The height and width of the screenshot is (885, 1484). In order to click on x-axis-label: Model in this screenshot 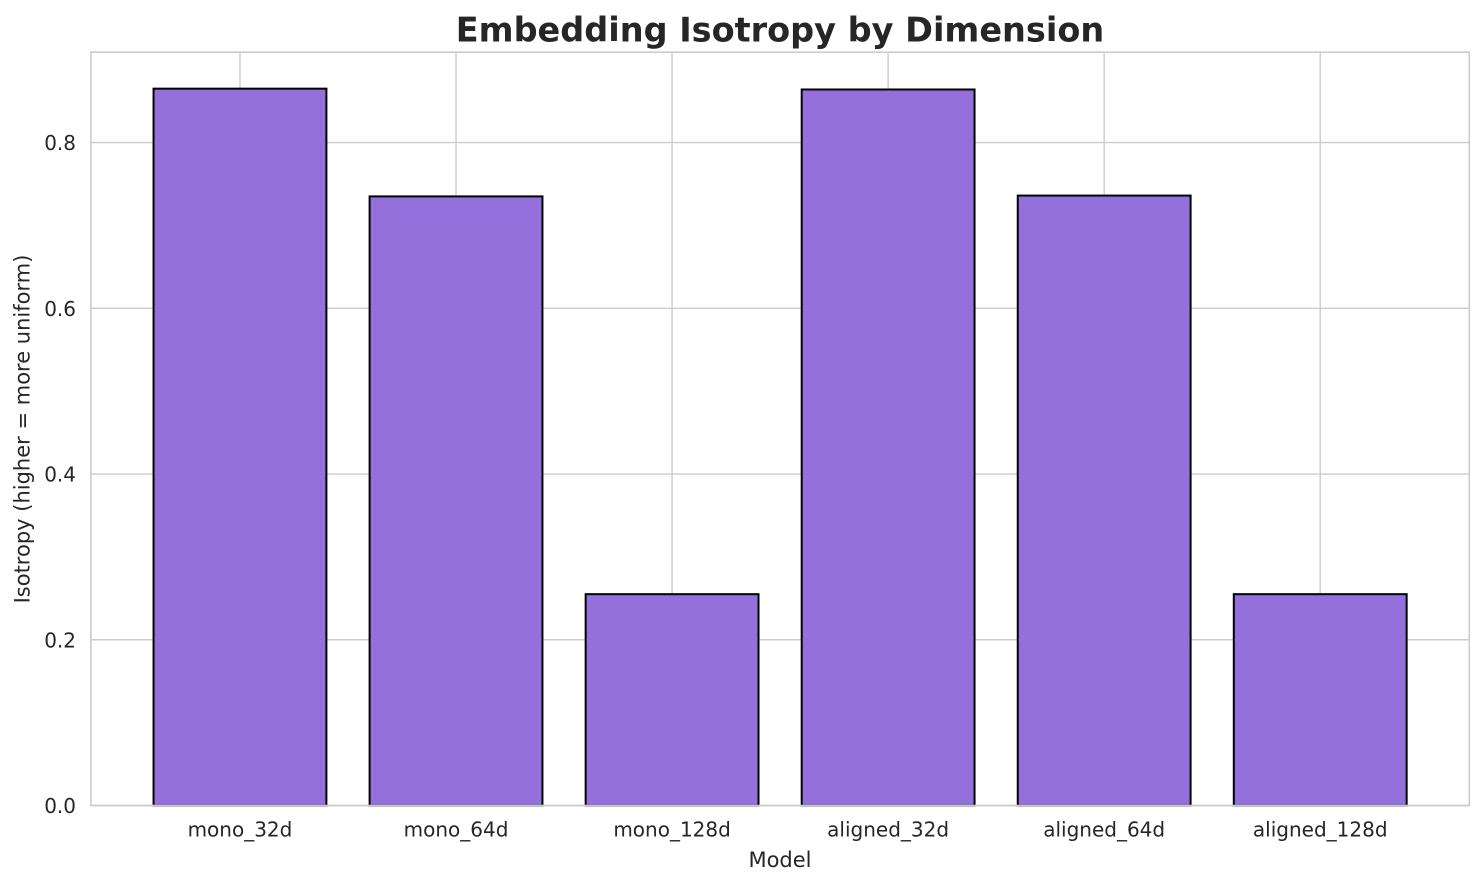, I will do `click(779, 860)`.